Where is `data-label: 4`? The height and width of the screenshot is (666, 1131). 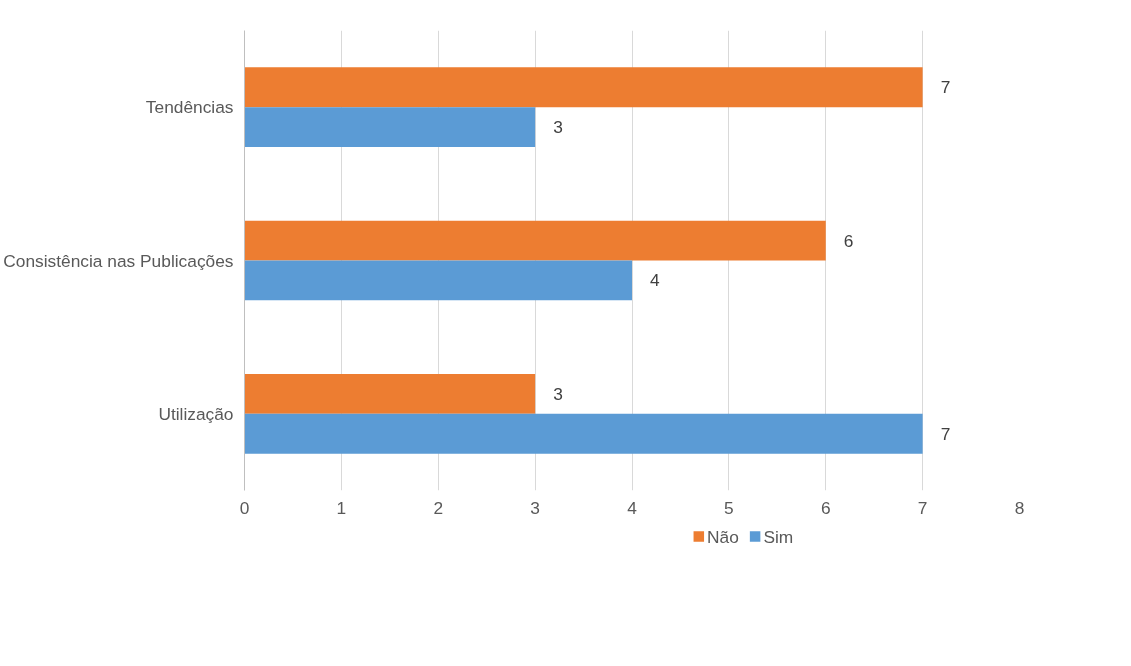 data-label: 4 is located at coordinates (655, 280).